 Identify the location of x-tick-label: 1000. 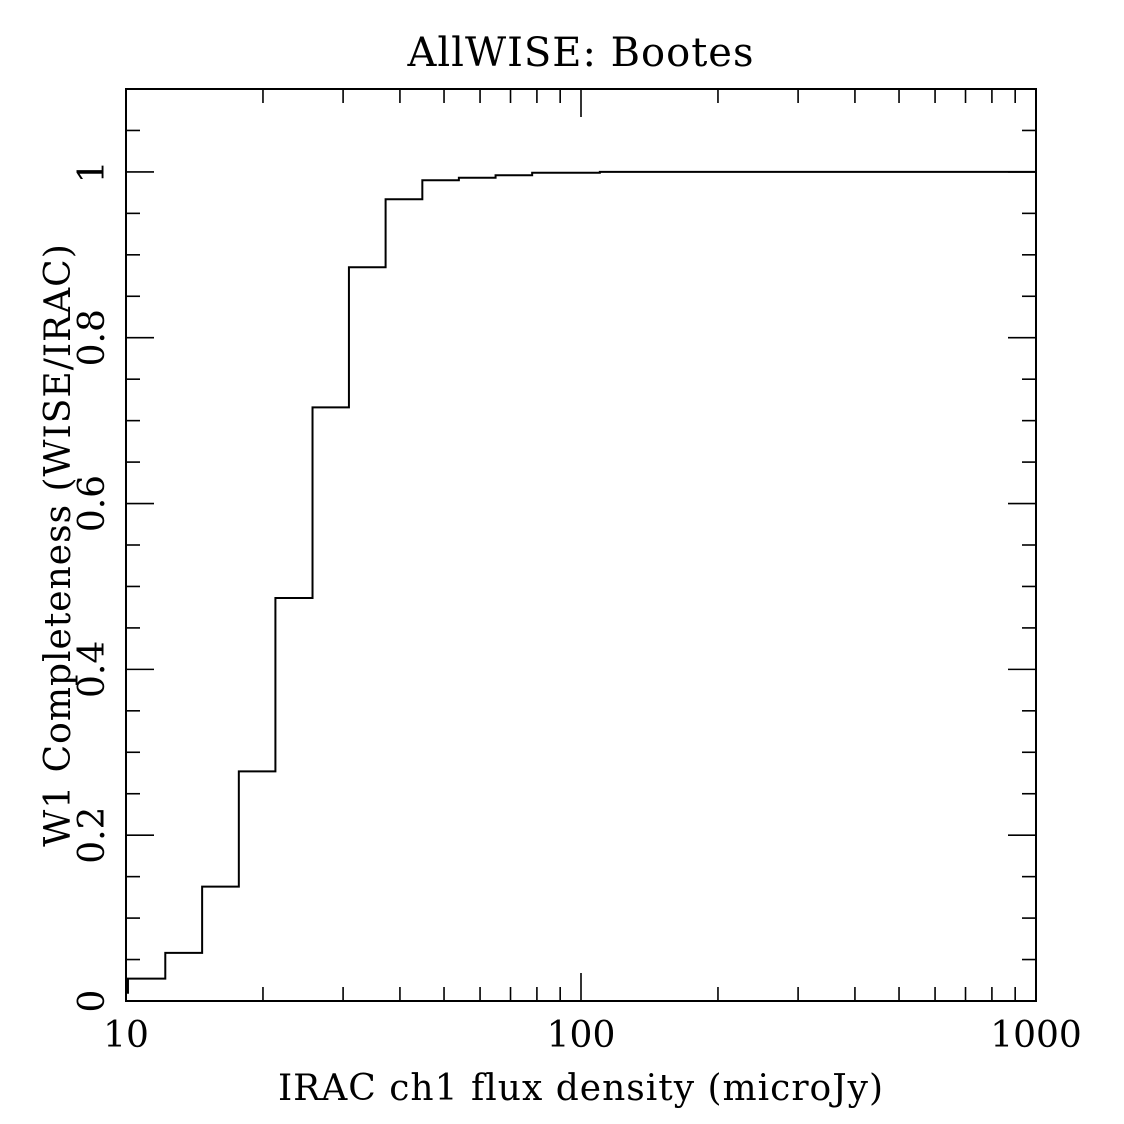
(1036, 1035).